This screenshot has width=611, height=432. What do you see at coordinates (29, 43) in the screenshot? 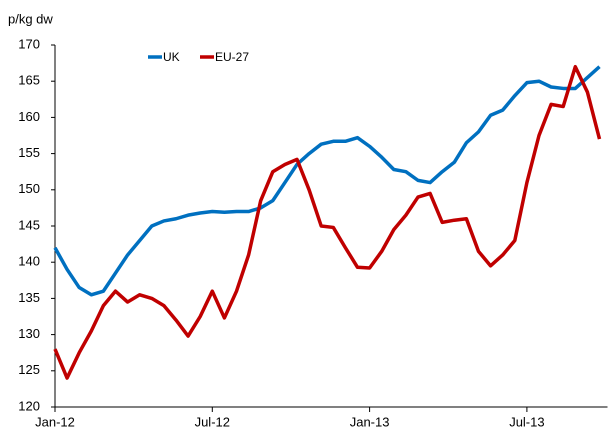
I see `y-tick-label: 170` at bounding box center [29, 43].